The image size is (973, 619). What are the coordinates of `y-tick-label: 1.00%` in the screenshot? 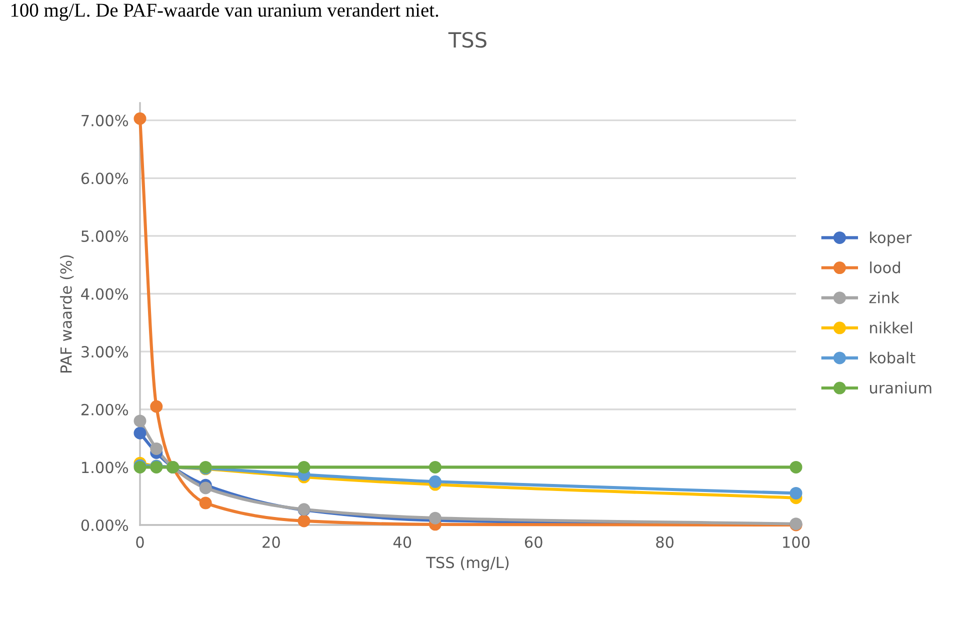 It's located at (105, 468).